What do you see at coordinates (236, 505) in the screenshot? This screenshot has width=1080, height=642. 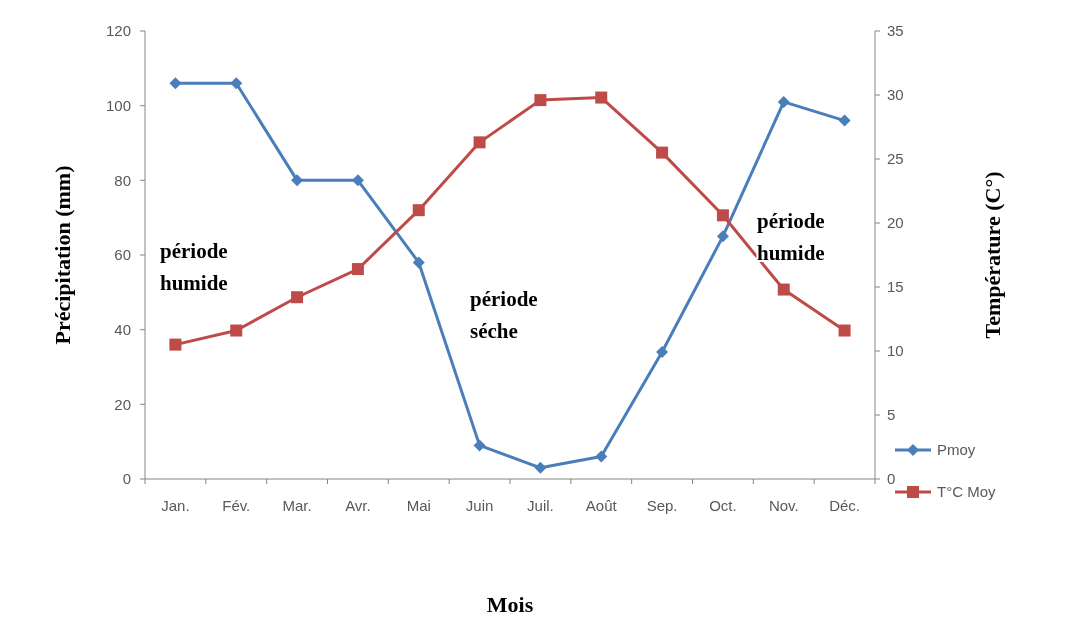 I see `x-tick-label: Fév.` at bounding box center [236, 505].